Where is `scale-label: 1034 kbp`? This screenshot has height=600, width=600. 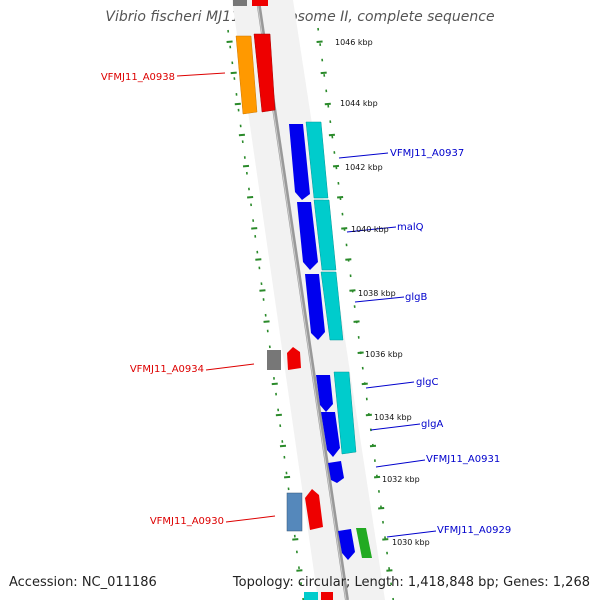
scale-label: 1034 kbp is located at coordinates (393, 417).